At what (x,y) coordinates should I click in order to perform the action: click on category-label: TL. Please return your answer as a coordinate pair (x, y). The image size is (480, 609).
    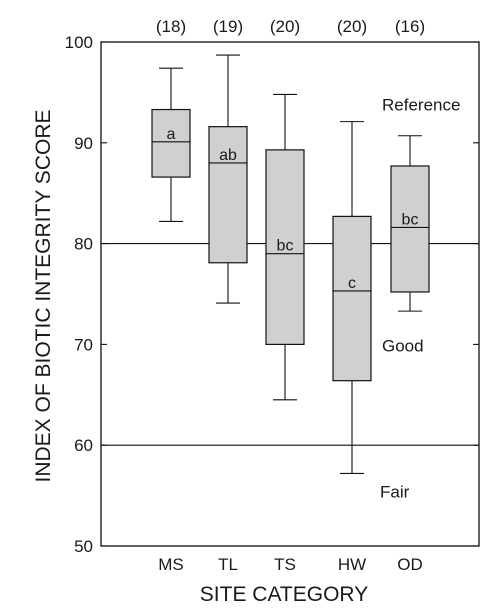
    Looking at the image, I should click on (228, 564).